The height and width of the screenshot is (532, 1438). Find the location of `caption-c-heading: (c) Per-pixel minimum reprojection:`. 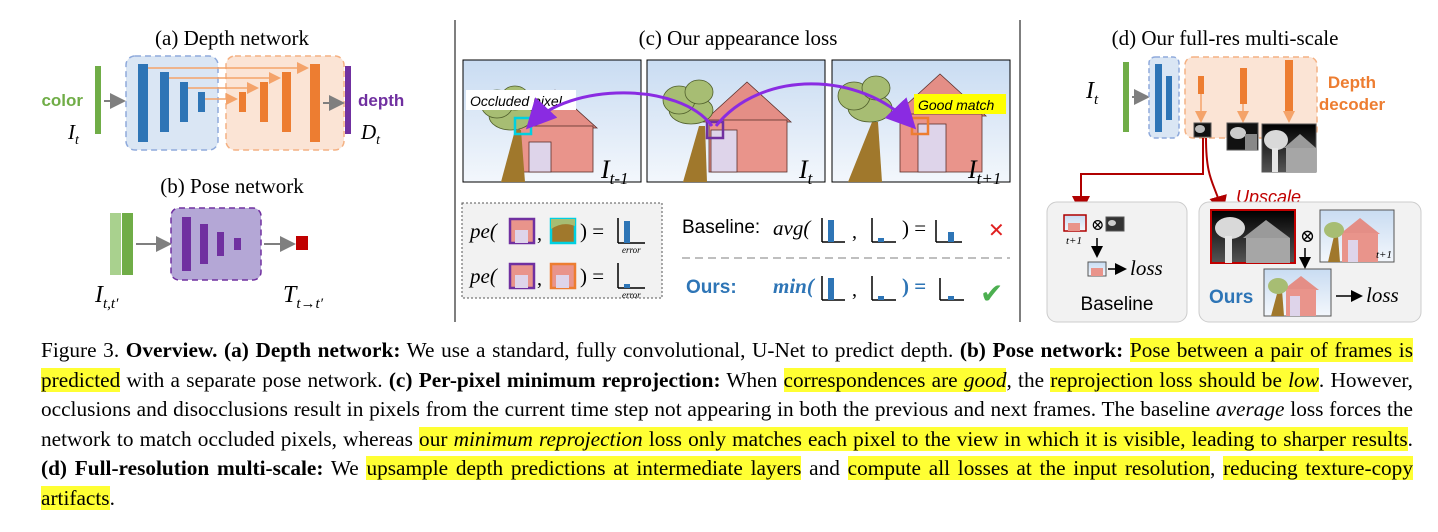

caption-c-heading: (c) Per-pixel minimum reprojection: is located at coordinates (554, 379).